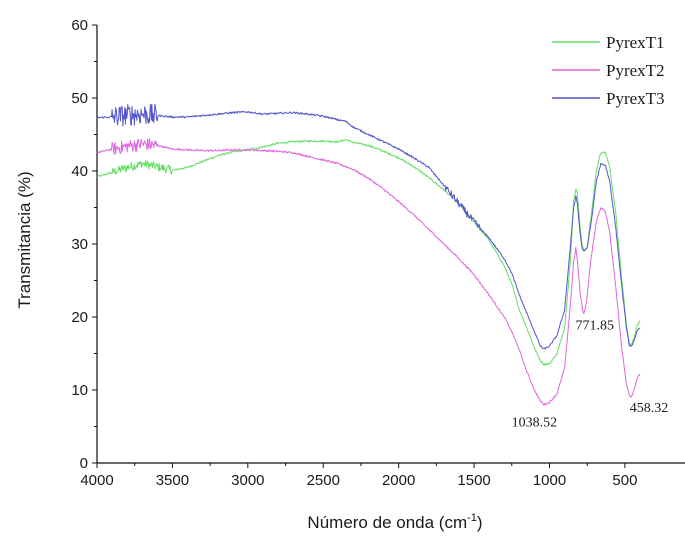 The width and height of the screenshot is (685, 536). Describe the element at coordinates (649, 408) in the screenshot. I see `peak-annotation: 458.32` at that location.